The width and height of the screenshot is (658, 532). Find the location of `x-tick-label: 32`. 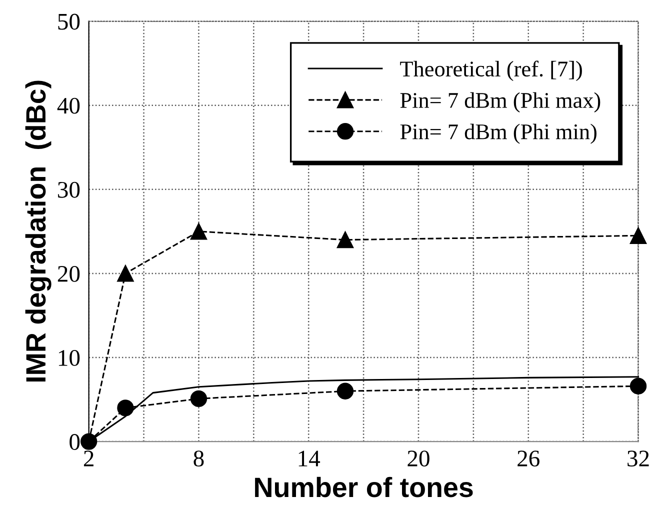

x-tick-label: 32 is located at coordinates (638, 458).